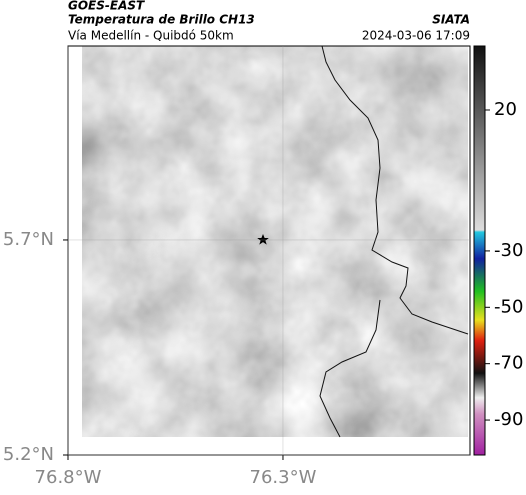  I want to click on colorbar-tick-label: -90, so click(508, 419).